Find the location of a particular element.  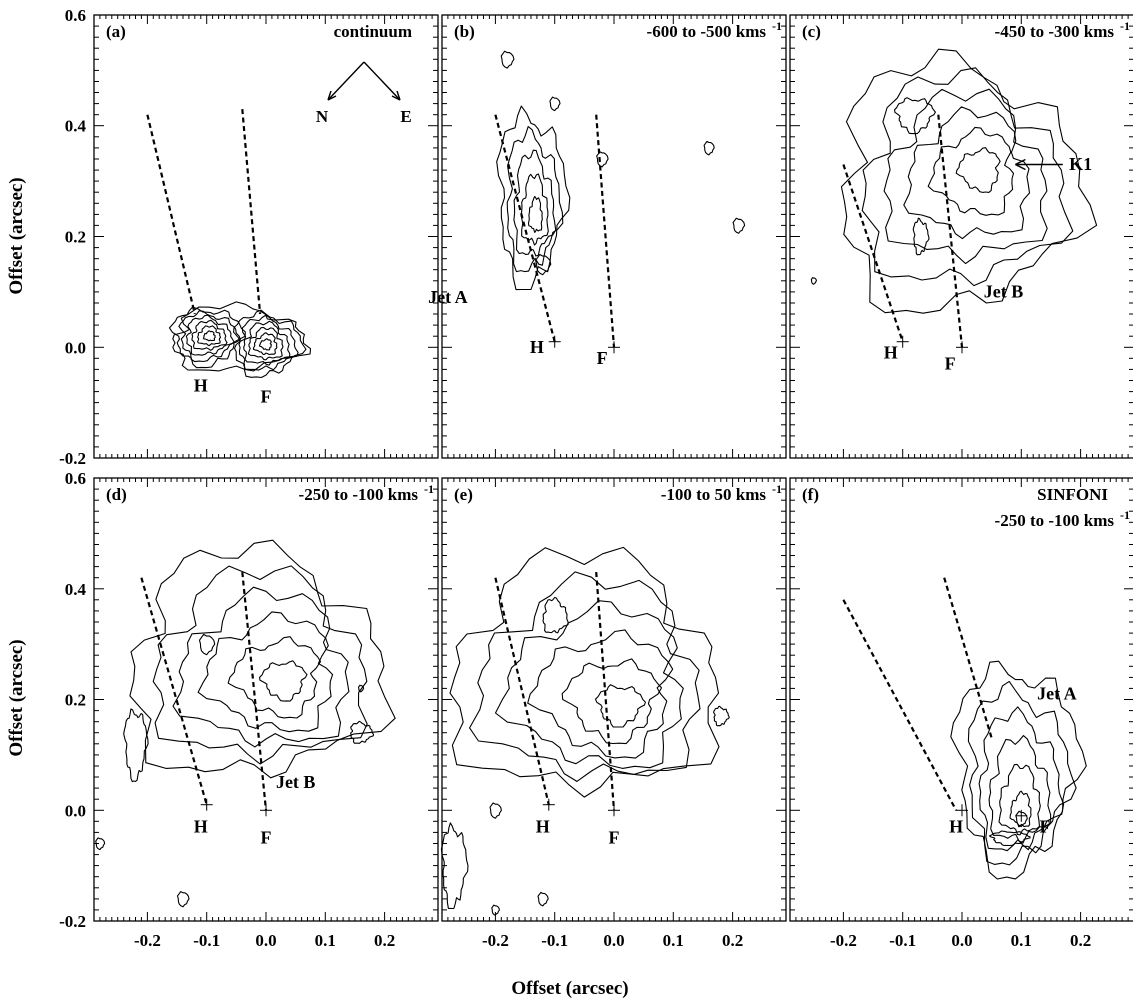

compass-north-label: N is located at coordinates (322, 116).